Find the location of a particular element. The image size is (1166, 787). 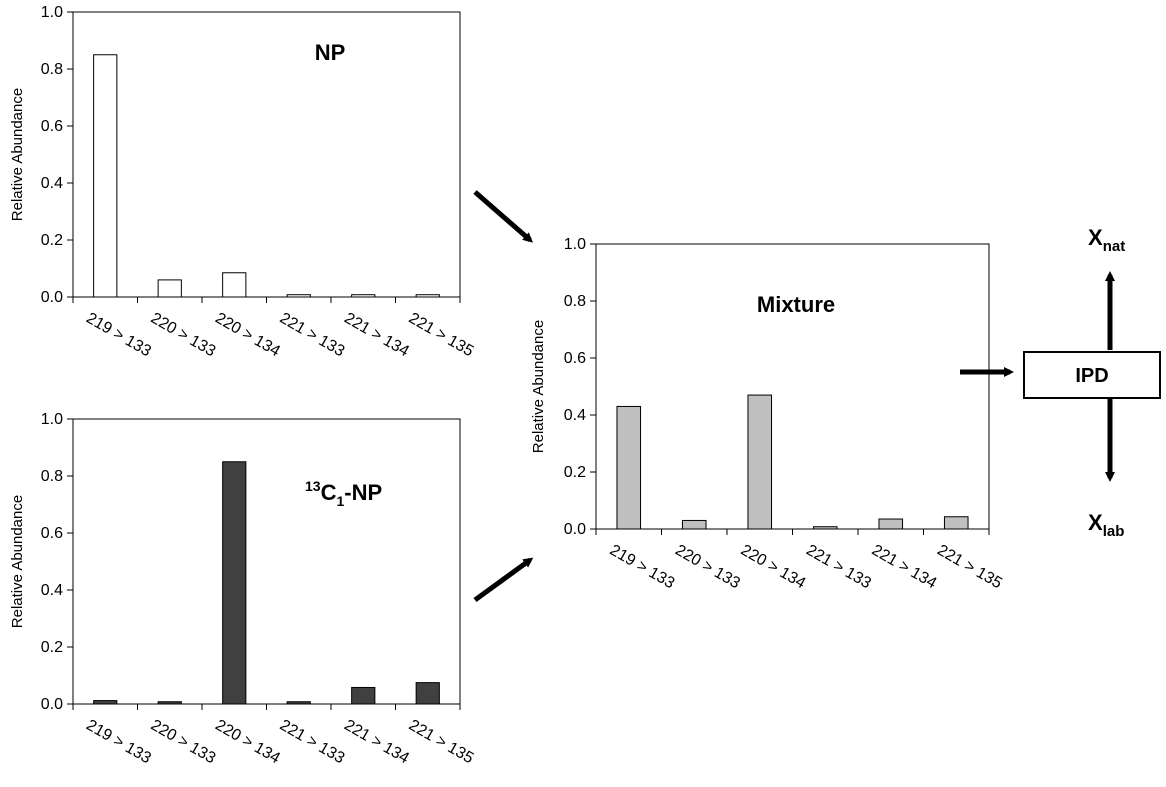

np-x-tick-label: 221 > 134 is located at coordinates (376, 335).